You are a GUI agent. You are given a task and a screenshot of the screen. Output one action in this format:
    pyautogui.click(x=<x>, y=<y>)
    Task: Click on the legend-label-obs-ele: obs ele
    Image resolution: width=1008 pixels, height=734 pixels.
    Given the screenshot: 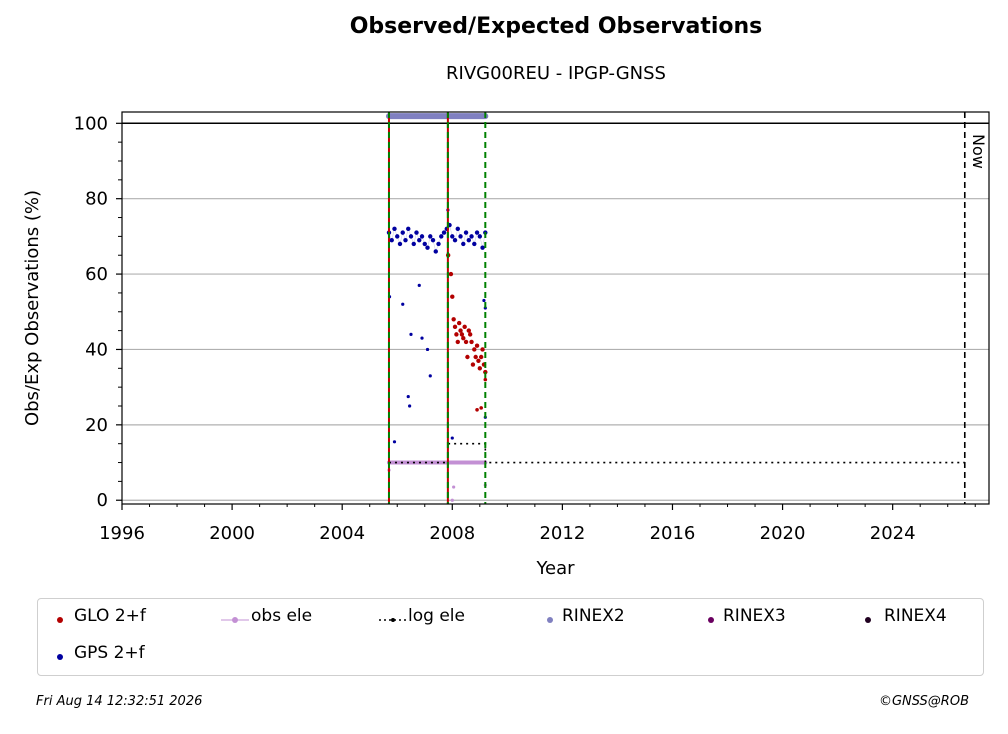 What is the action you would take?
    pyautogui.click(x=282, y=616)
    